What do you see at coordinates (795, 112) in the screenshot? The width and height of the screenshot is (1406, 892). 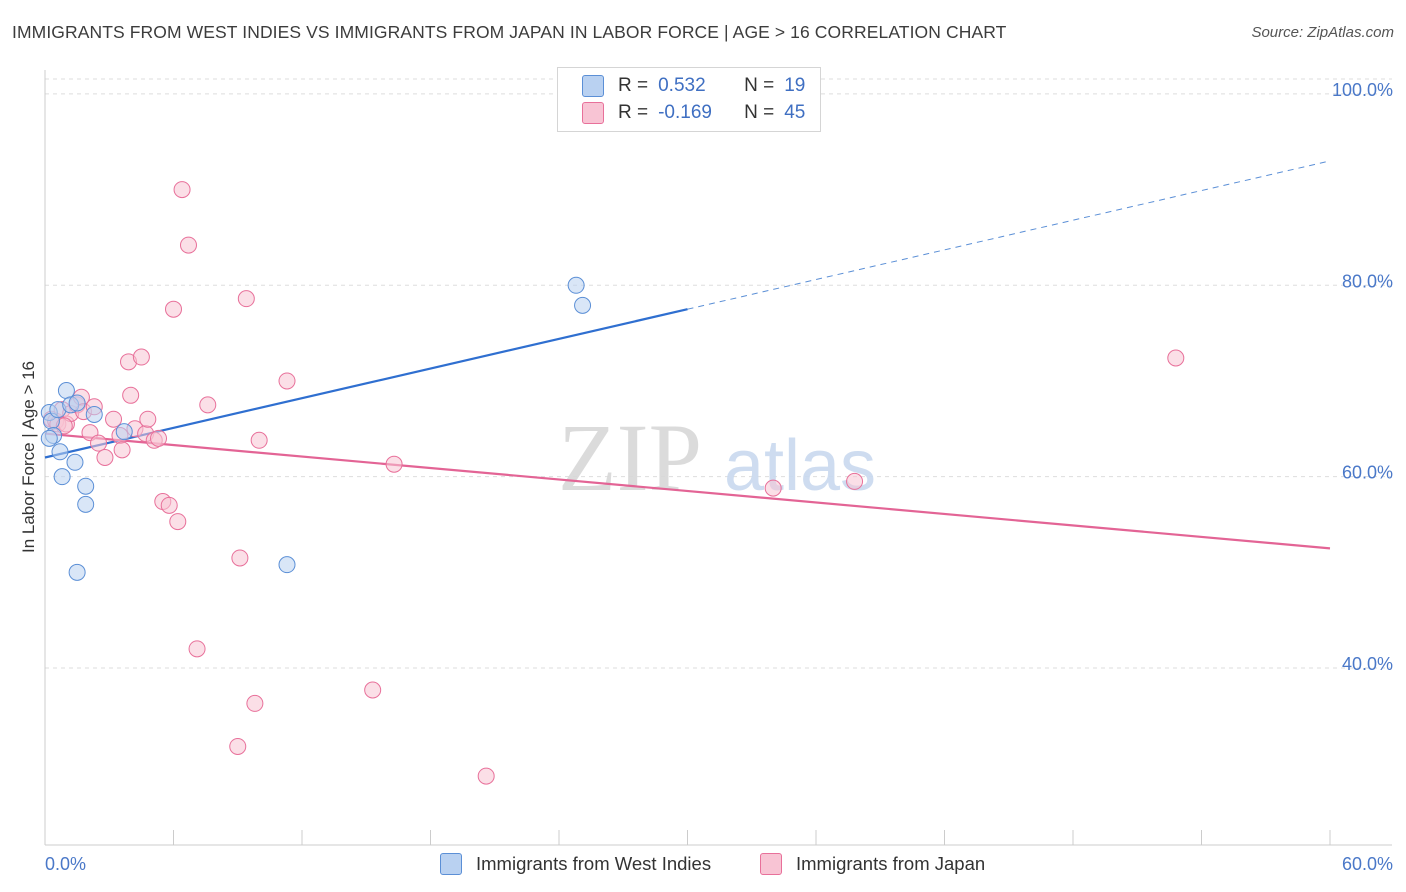 I see `n-value: 45` at bounding box center [795, 112].